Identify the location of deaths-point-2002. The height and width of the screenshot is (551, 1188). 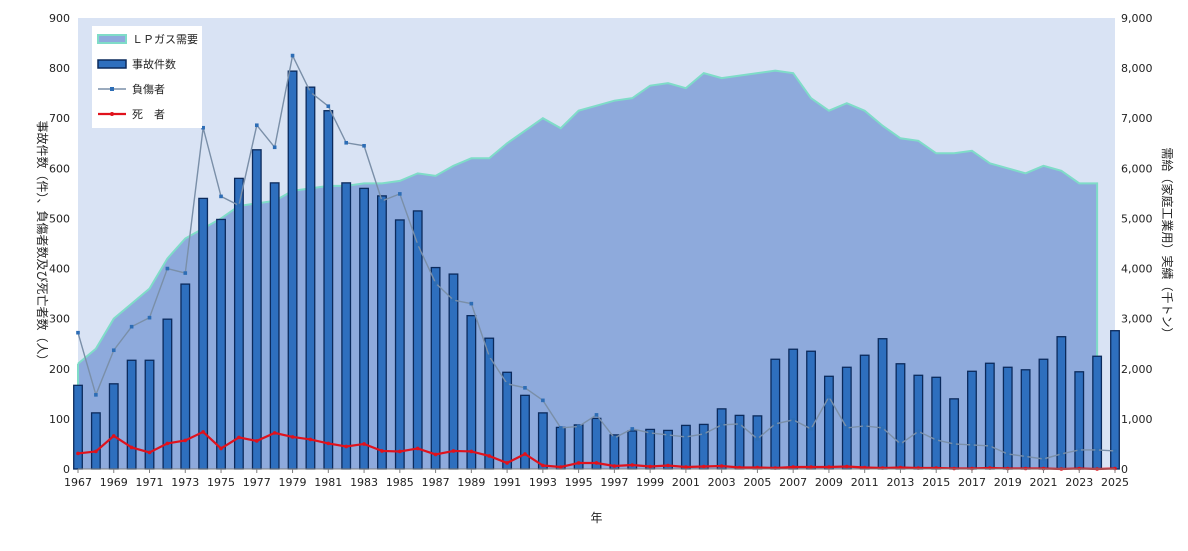
(703, 466).